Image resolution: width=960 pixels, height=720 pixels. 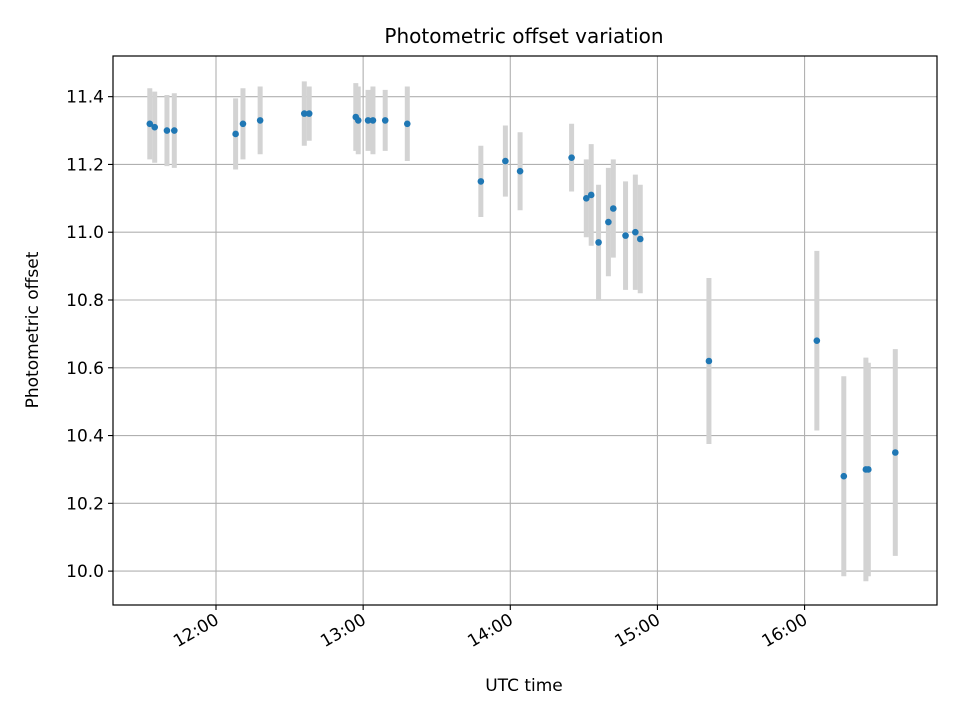 I want to click on y-tick-label: 10.2, so click(x=85, y=504).